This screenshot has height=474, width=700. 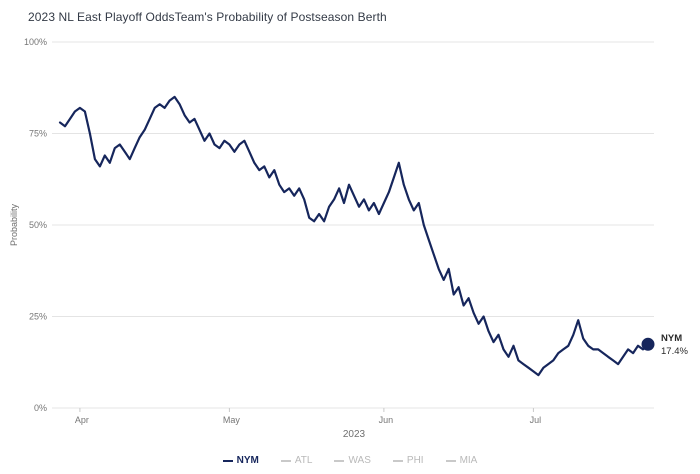 I want to click on svg-text: May, so click(x=232, y=420).